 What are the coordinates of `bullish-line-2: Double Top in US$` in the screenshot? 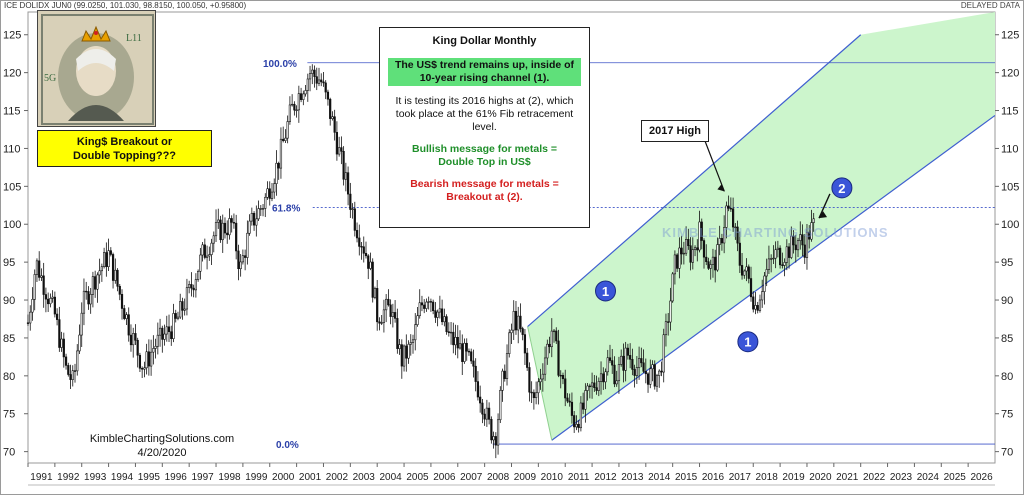 It's located at (484, 162).